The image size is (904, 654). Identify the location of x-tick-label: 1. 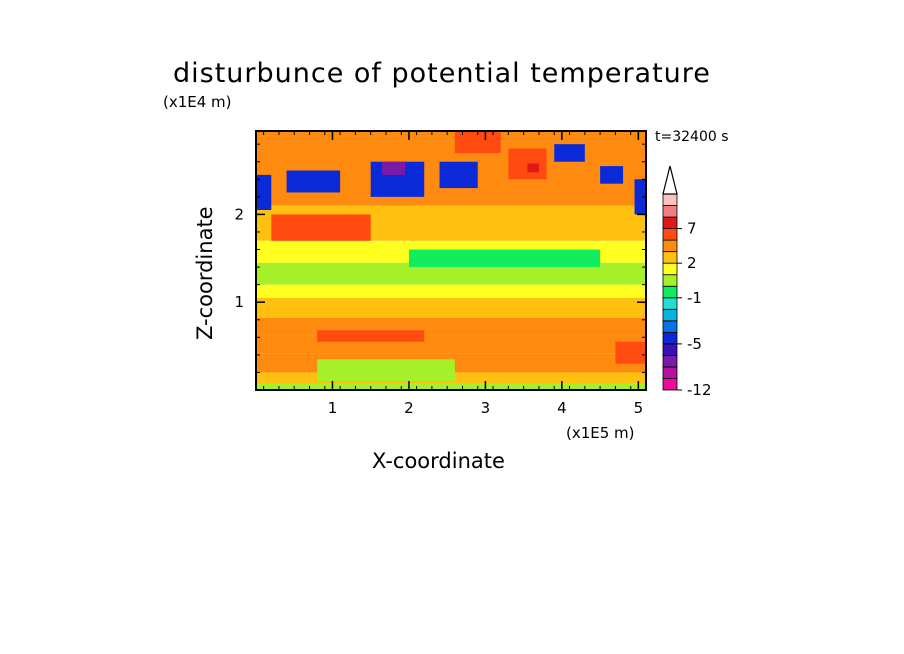
(333, 408).